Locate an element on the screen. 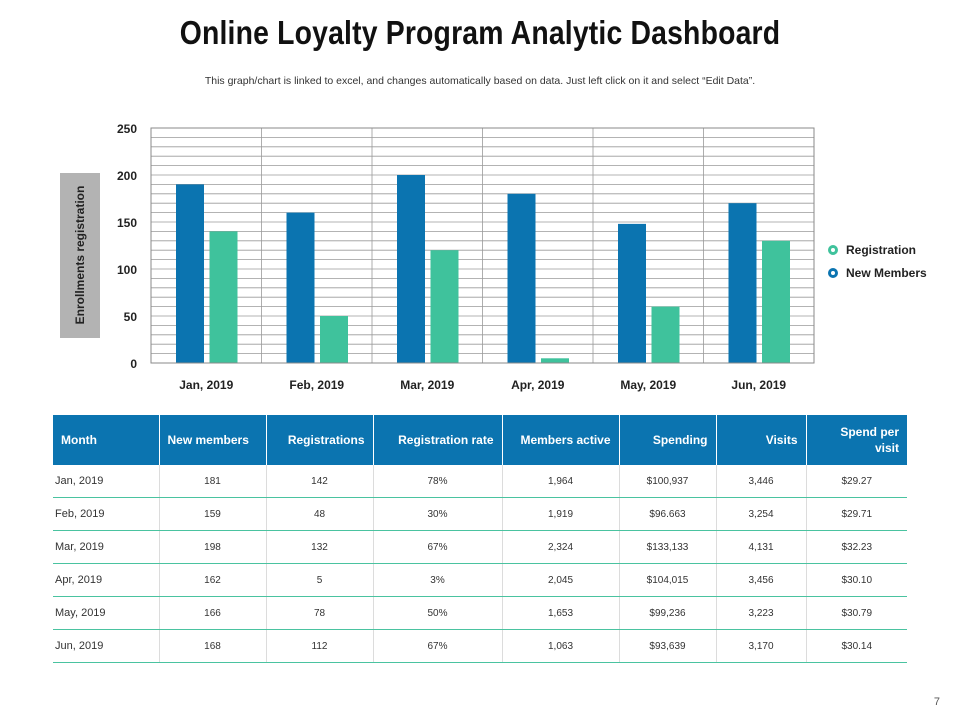 This screenshot has width=960, height=720. cell-registration-rate: 78% is located at coordinates (438, 481).